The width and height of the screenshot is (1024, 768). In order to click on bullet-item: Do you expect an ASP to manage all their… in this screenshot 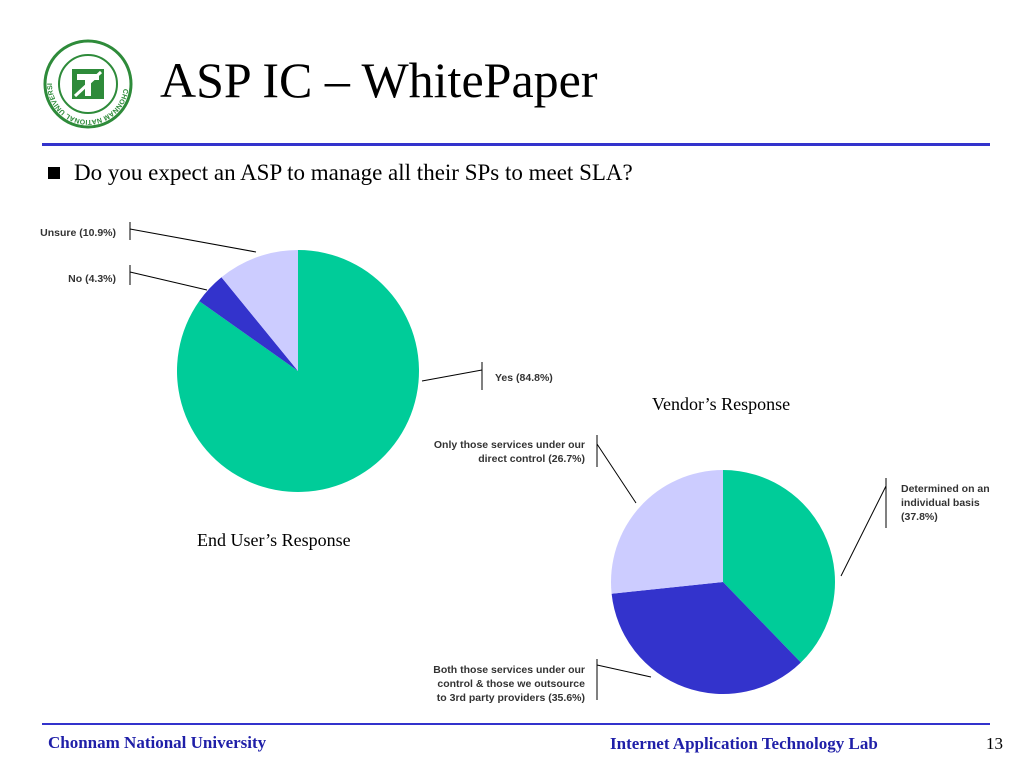, I will do `click(340, 173)`.